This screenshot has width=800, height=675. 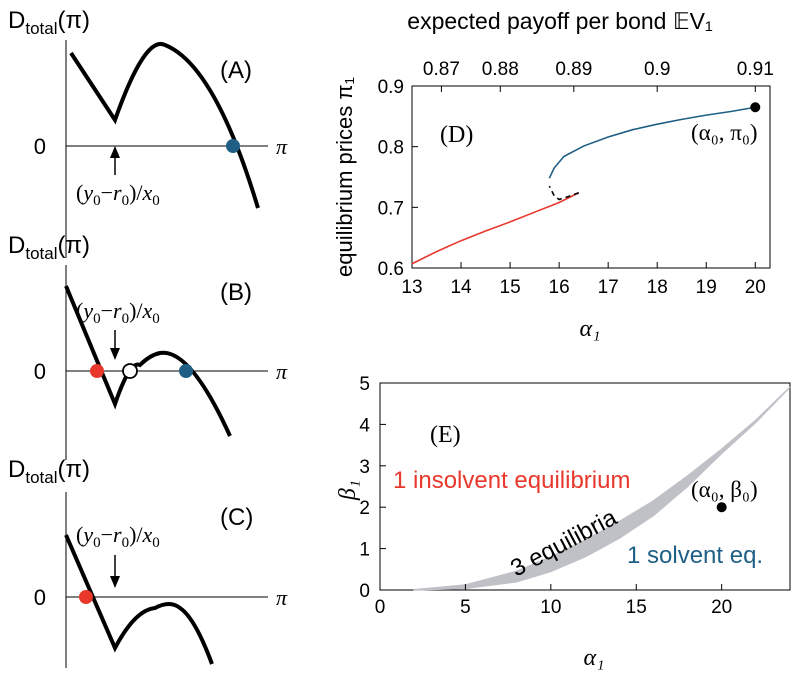 What do you see at coordinates (364, 425) in the screenshot?
I see `e-ytick-label: 4` at bounding box center [364, 425].